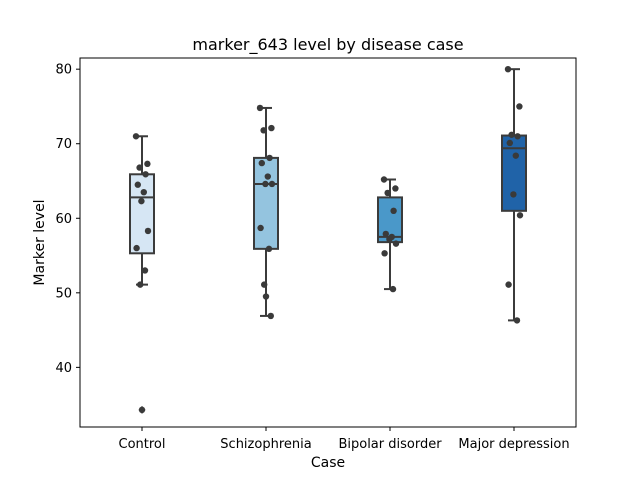  Describe the element at coordinates (513, 444) in the screenshot. I see `x-tick-label: Major depression` at that location.